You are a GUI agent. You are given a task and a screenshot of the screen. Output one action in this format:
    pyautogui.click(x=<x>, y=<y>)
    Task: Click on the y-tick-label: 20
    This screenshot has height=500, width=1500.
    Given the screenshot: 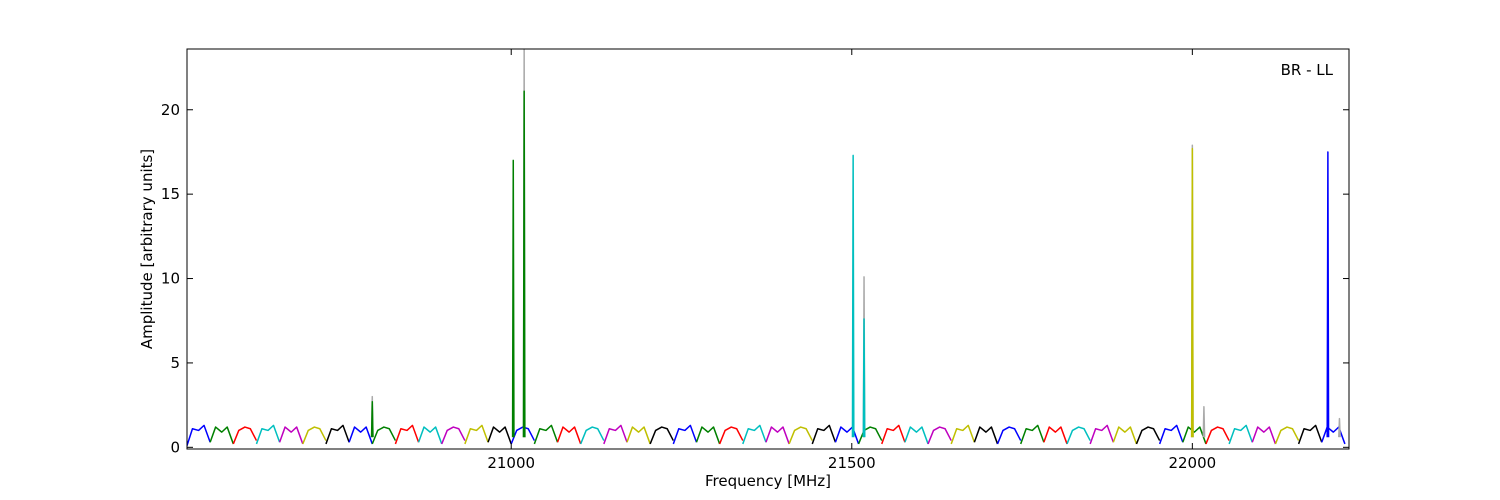 What is the action you would take?
    pyautogui.click(x=170, y=110)
    